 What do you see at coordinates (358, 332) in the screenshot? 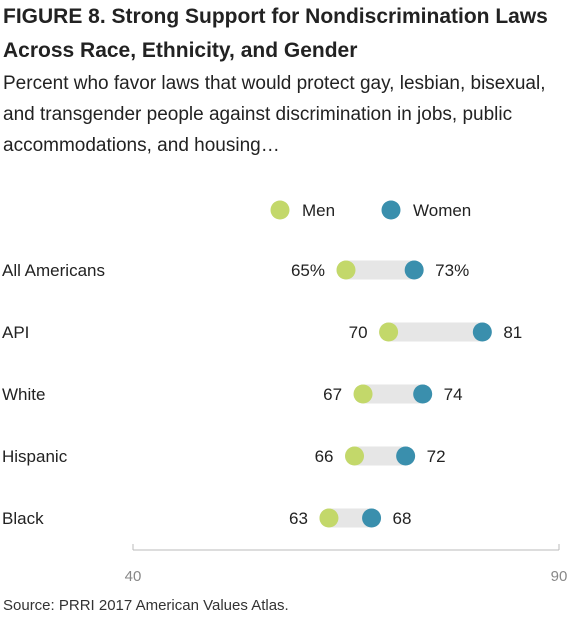
I see `value-label-men: 70` at bounding box center [358, 332].